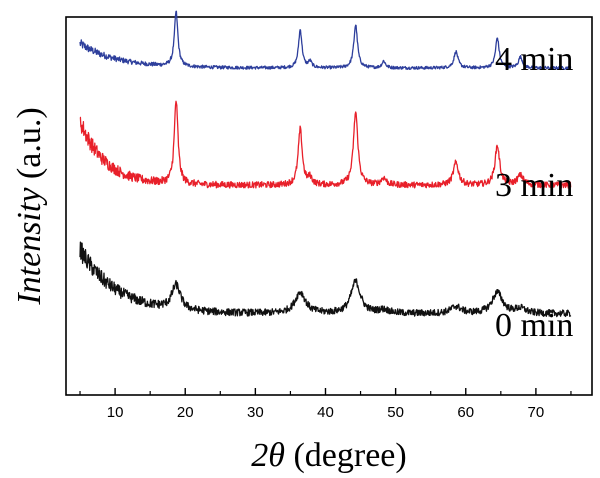 This screenshot has height=478, width=600. I want to click on series-label-0min: 0 min, so click(534, 325).